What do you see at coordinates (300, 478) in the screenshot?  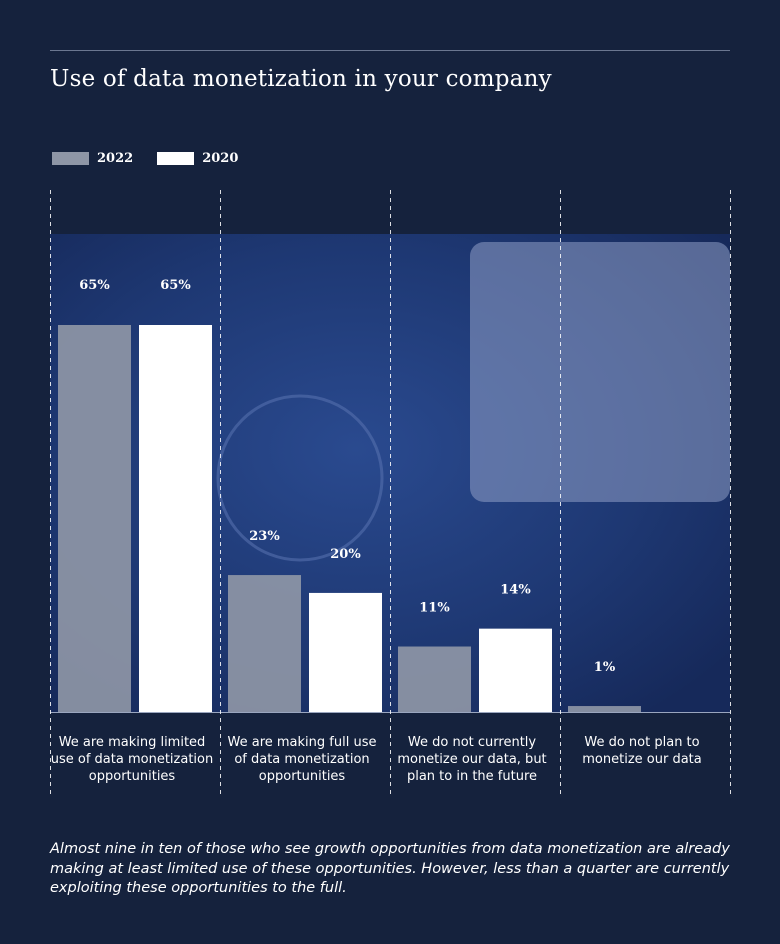 I see `background-disc` at bounding box center [300, 478].